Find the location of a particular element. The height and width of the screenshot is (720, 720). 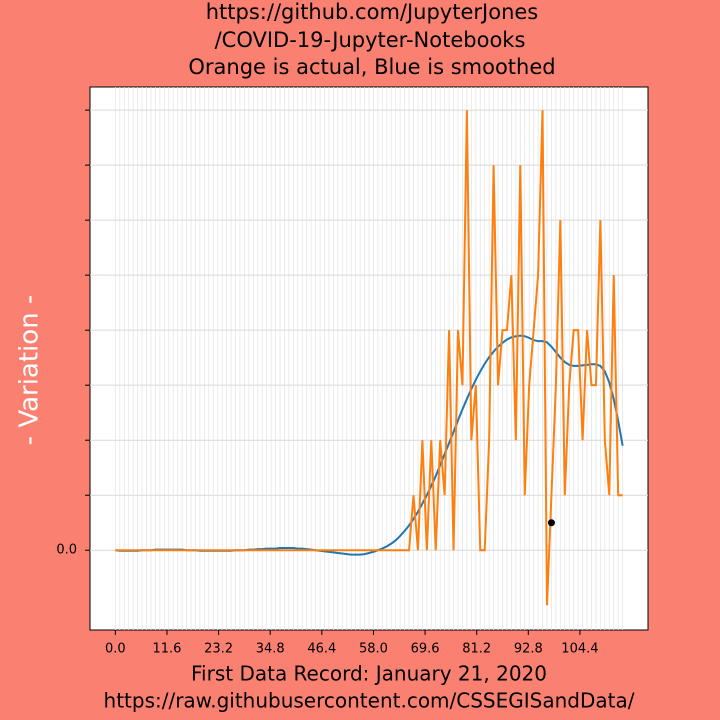

x-tick-label: 11.6 is located at coordinates (167, 649).